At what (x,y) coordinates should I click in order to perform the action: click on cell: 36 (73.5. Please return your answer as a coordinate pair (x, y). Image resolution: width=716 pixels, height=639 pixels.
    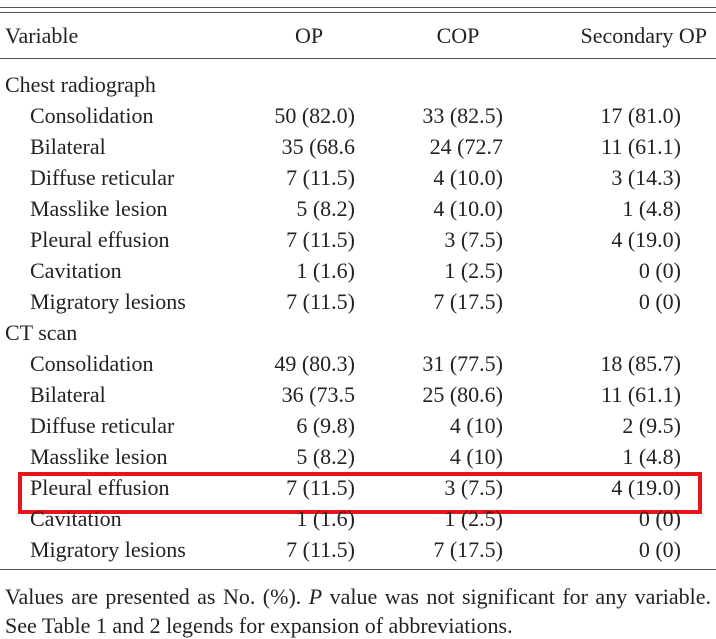
    Looking at the image, I should click on (318, 394).